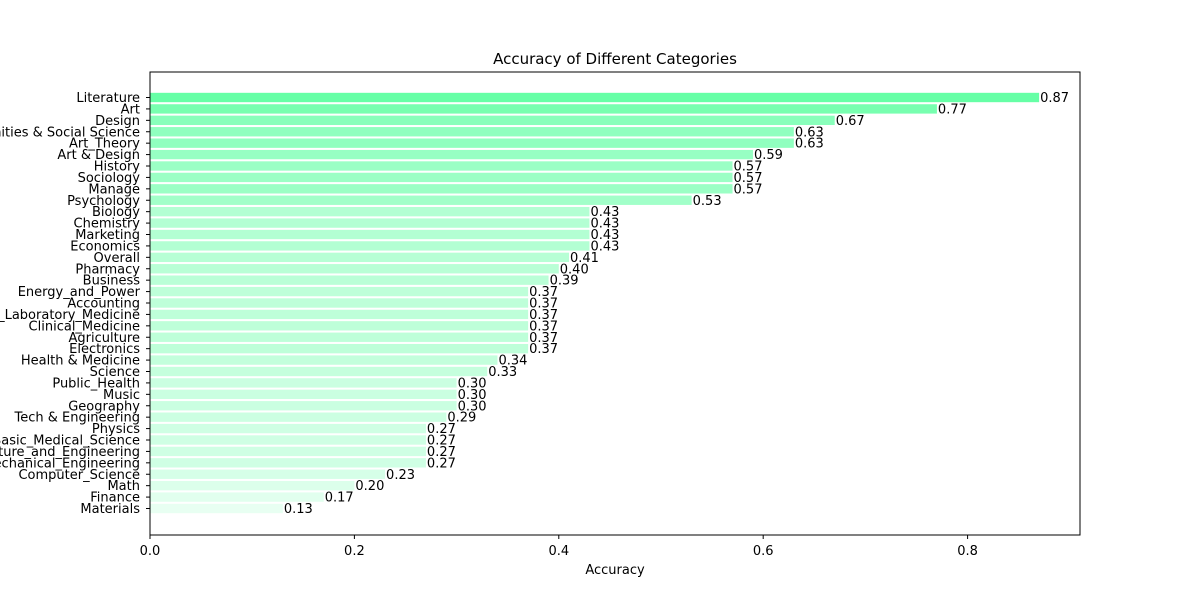 The height and width of the screenshot is (600, 1200). What do you see at coordinates (103, 304) in the screenshot?
I see `category-label-accounting: Accounting` at bounding box center [103, 304].